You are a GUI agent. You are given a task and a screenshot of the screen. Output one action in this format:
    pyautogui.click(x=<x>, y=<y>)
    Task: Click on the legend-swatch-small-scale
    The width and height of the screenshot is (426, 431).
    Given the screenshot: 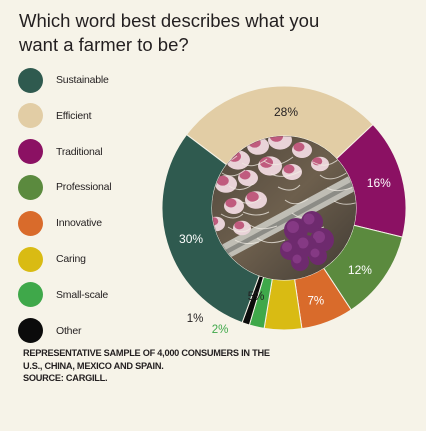 What is the action you would take?
    pyautogui.click(x=30, y=295)
    